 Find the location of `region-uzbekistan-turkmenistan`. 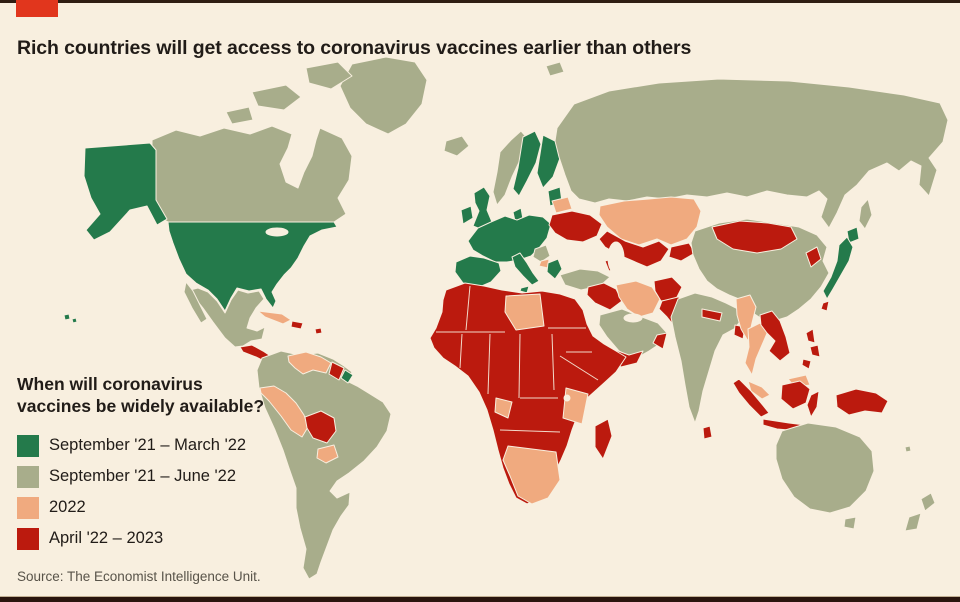

region-uzbekistan-turkmenistan is located at coordinates (634, 249).